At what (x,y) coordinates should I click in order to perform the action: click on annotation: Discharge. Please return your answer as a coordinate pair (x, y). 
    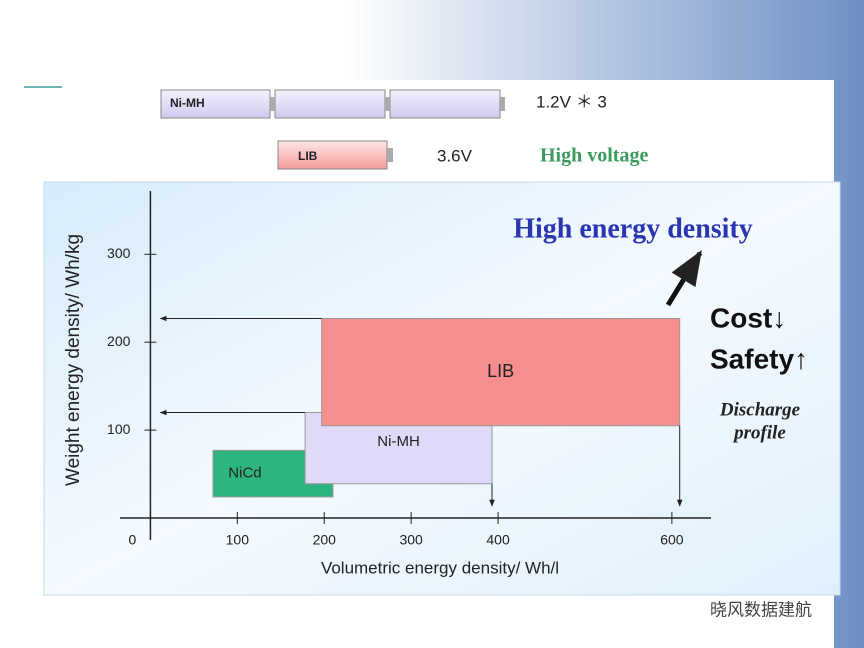
    Looking at the image, I should click on (760, 409).